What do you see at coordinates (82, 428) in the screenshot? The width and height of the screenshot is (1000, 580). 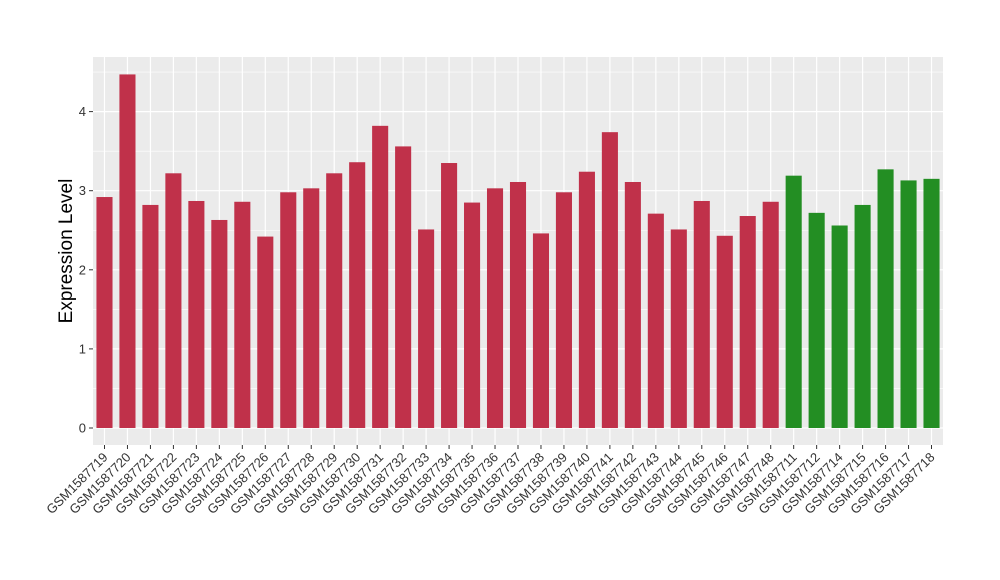 I see `y-tick-label: 0` at bounding box center [82, 428].